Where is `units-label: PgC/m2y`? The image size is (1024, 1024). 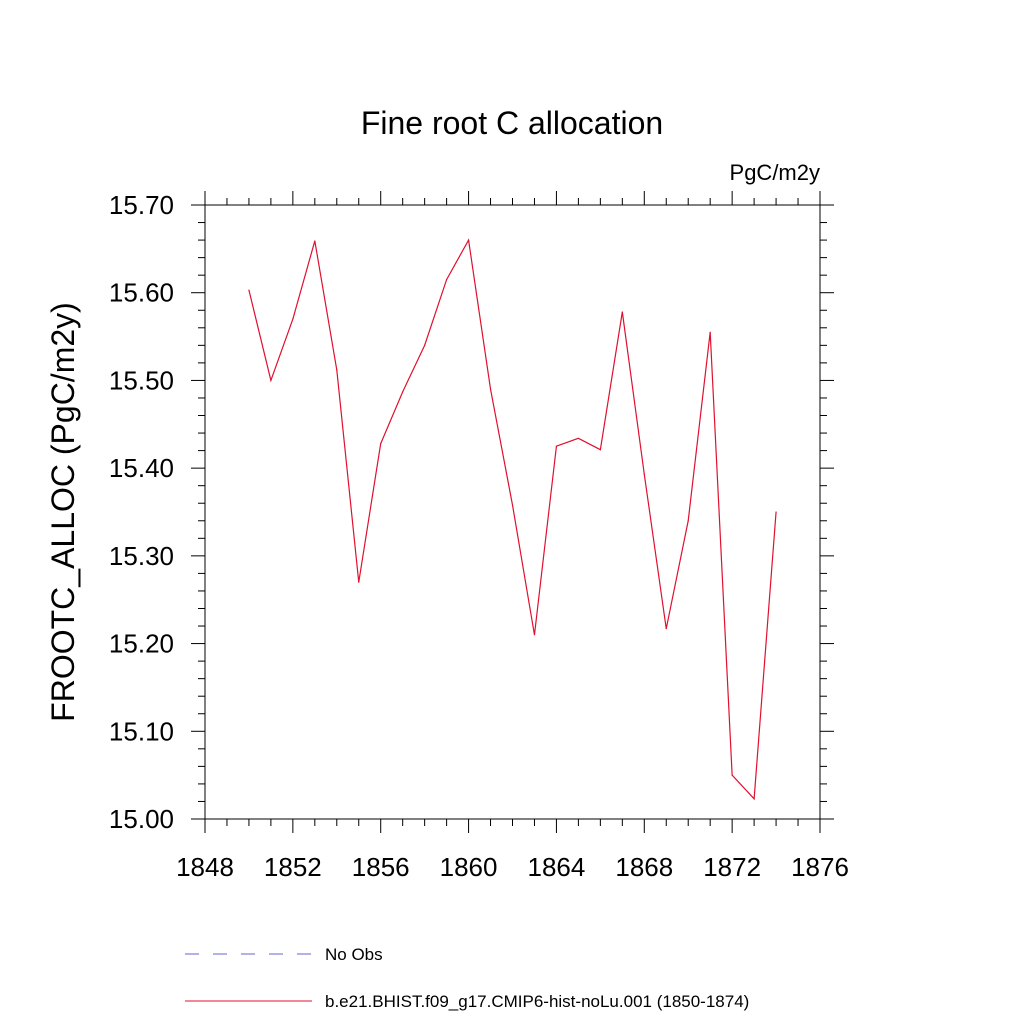 units-label: PgC/m2y is located at coordinates (775, 172).